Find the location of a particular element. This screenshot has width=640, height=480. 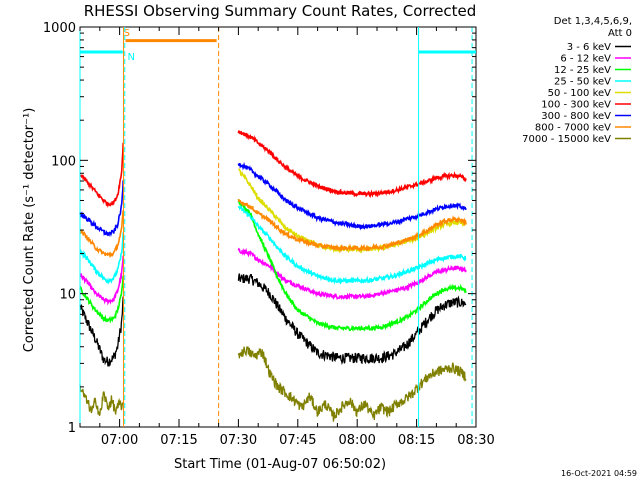

legend-entry-label: 7000 - 15000 keV is located at coordinates (566, 139).